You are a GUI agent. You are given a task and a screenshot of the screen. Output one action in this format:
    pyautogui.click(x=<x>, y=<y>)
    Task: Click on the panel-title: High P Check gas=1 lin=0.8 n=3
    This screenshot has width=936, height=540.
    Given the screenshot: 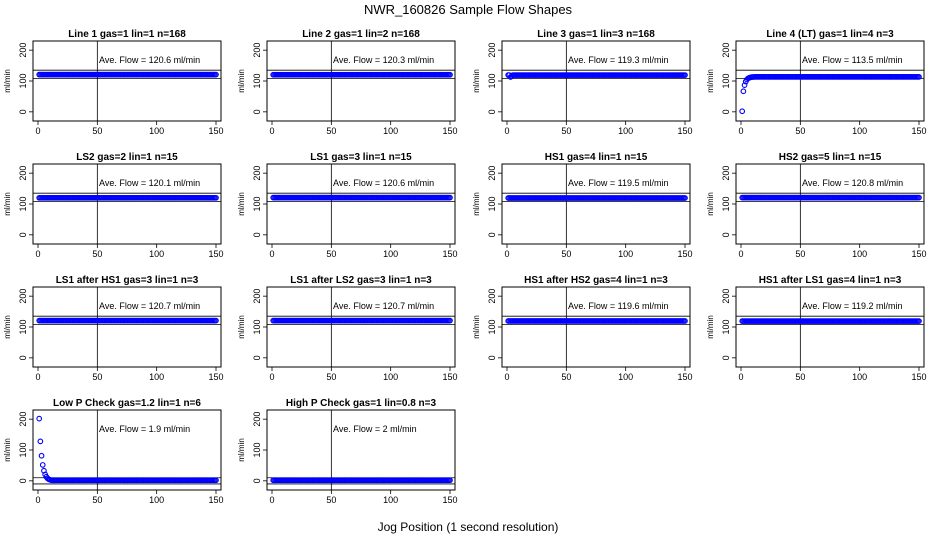 What is the action you would take?
    pyautogui.click(x=361, y=403)
    